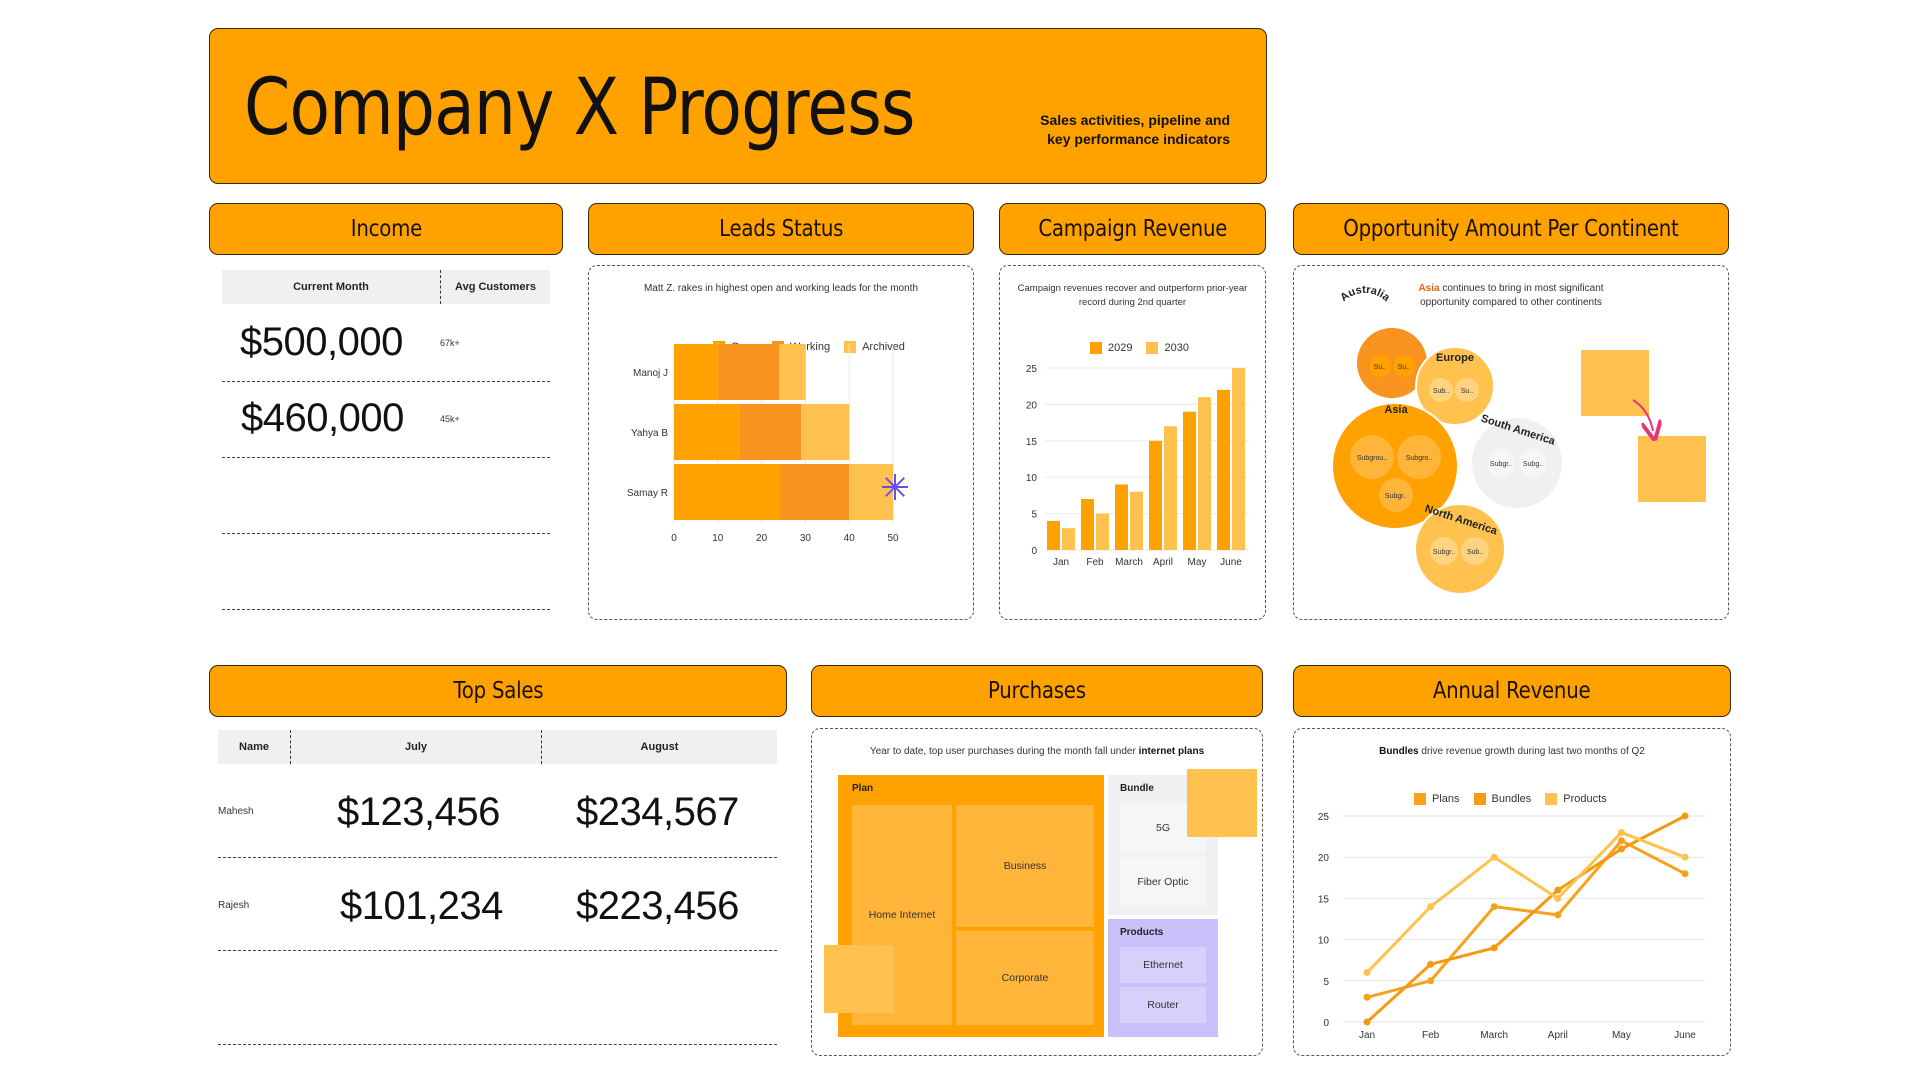  I want to click on bar-working, so click(813, 491).